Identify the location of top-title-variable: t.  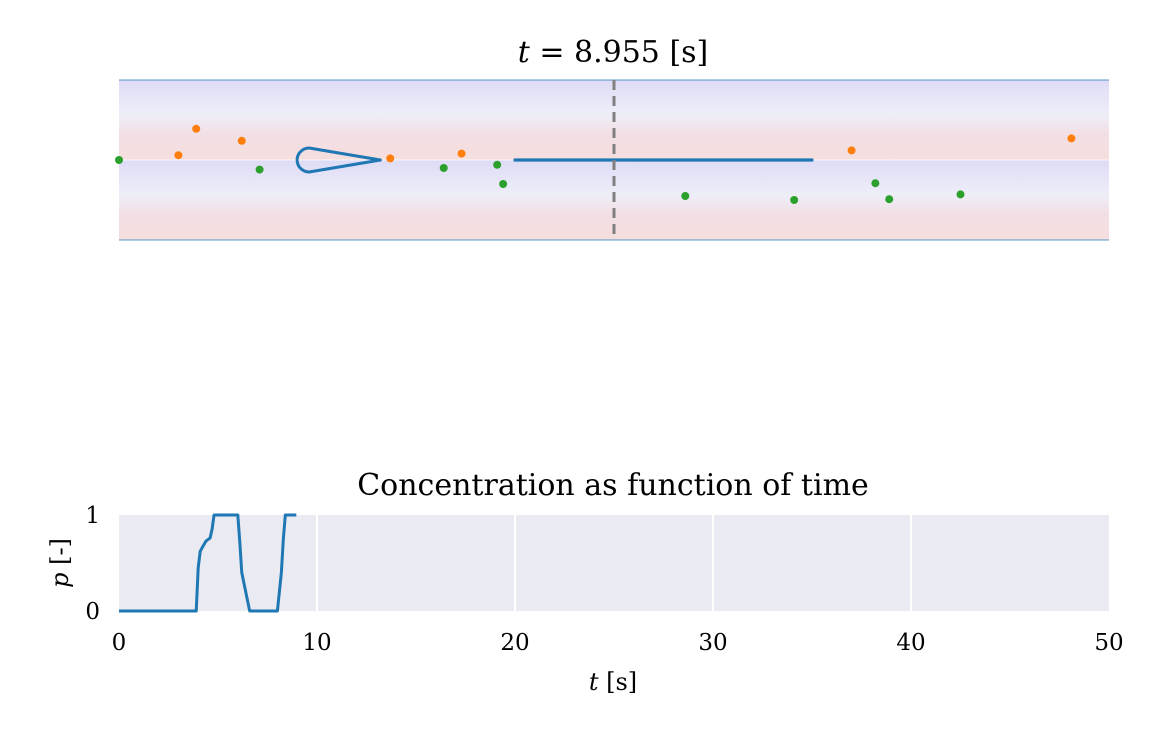
(524, 52).